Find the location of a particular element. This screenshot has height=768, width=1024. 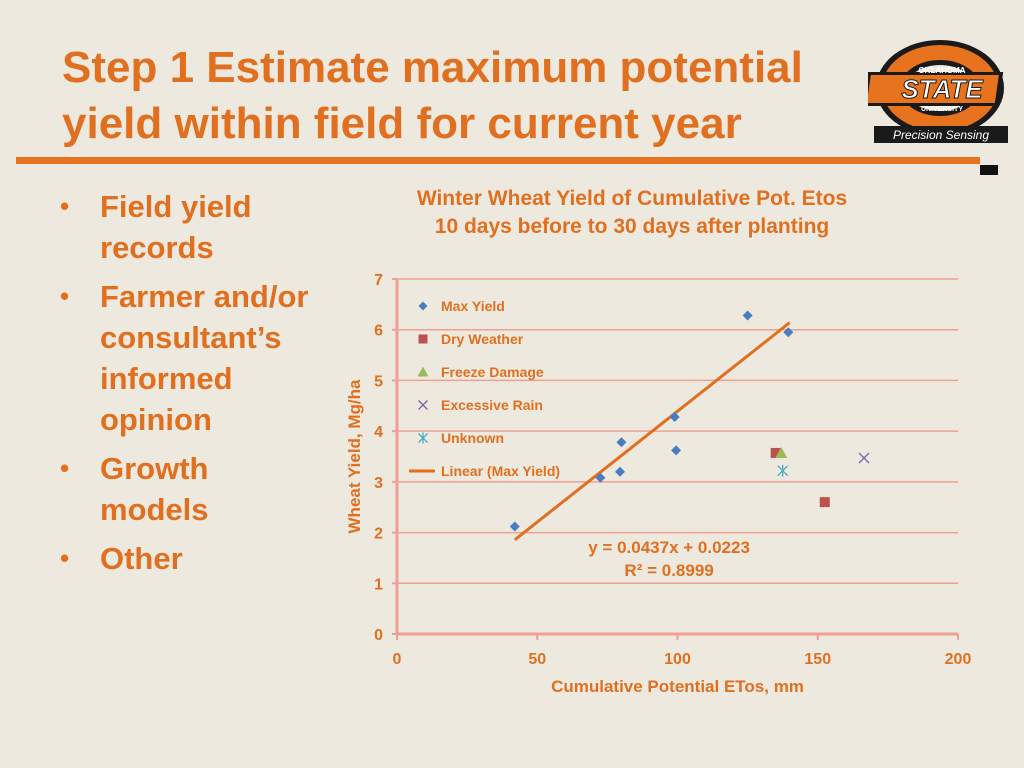

x-tick-label: 200 is located at coordinates (958, 659).